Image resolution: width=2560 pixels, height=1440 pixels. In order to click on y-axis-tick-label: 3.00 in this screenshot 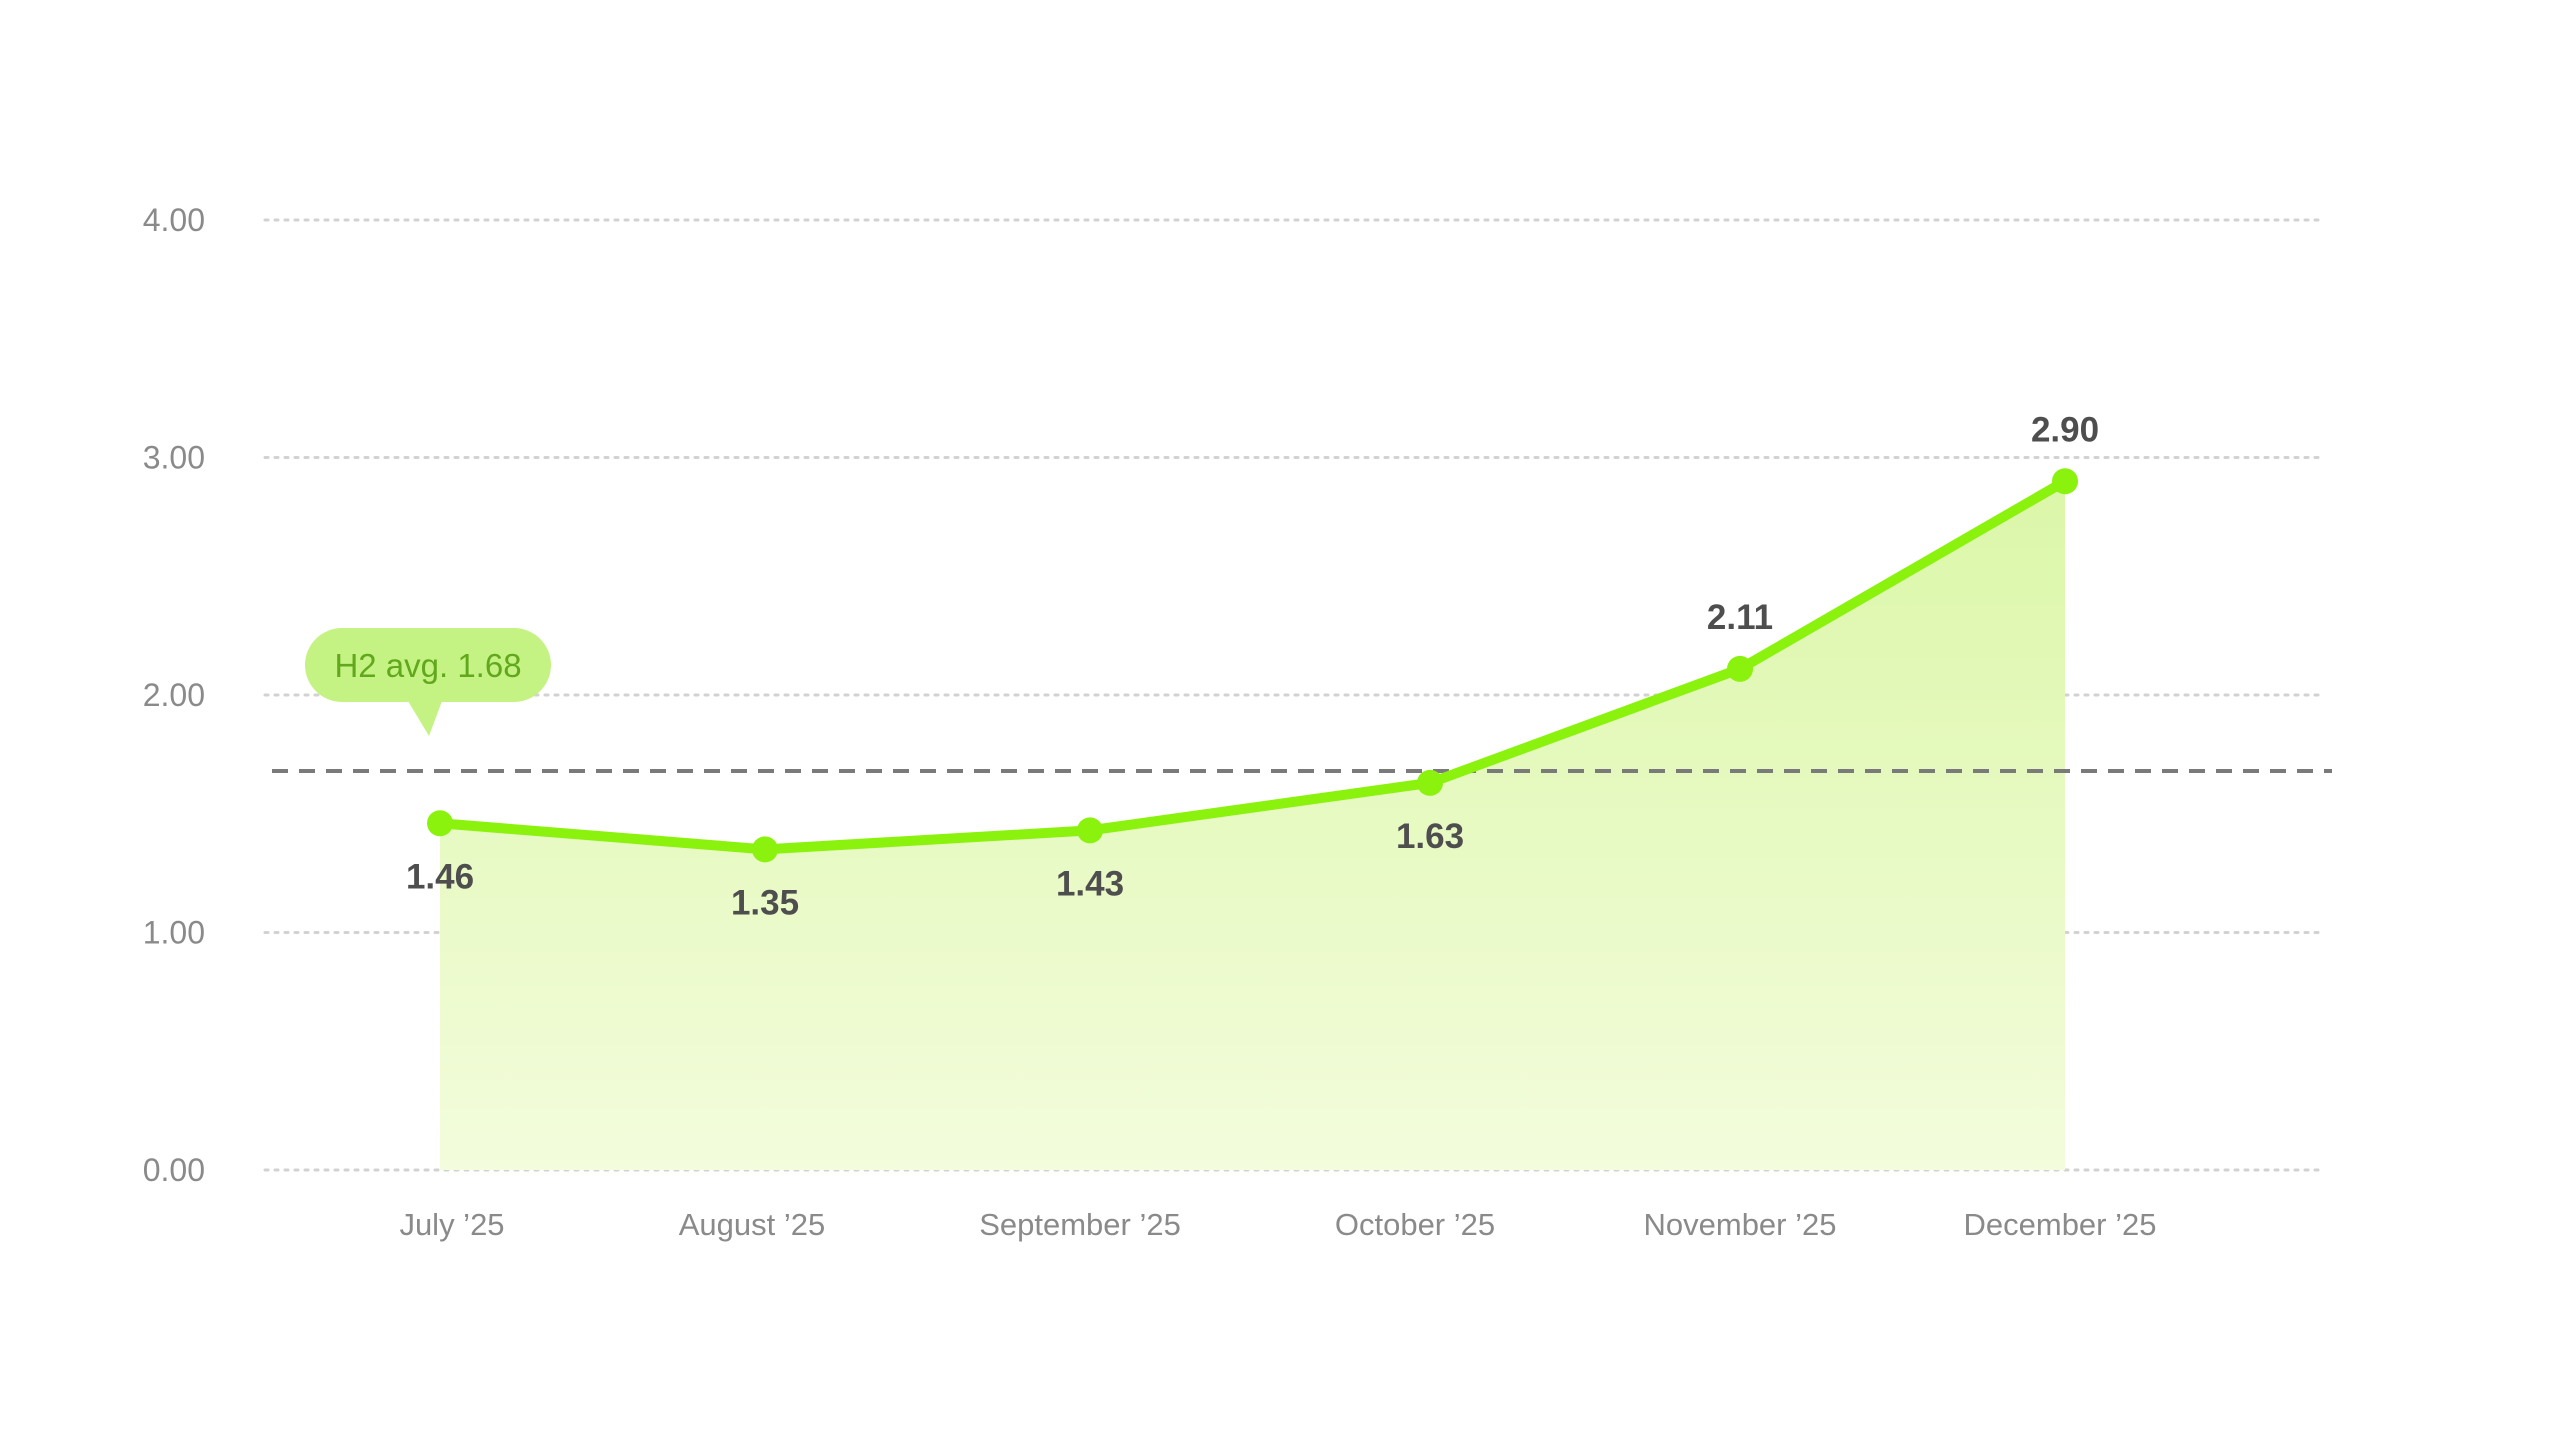, I will do `click(174, 458)`.